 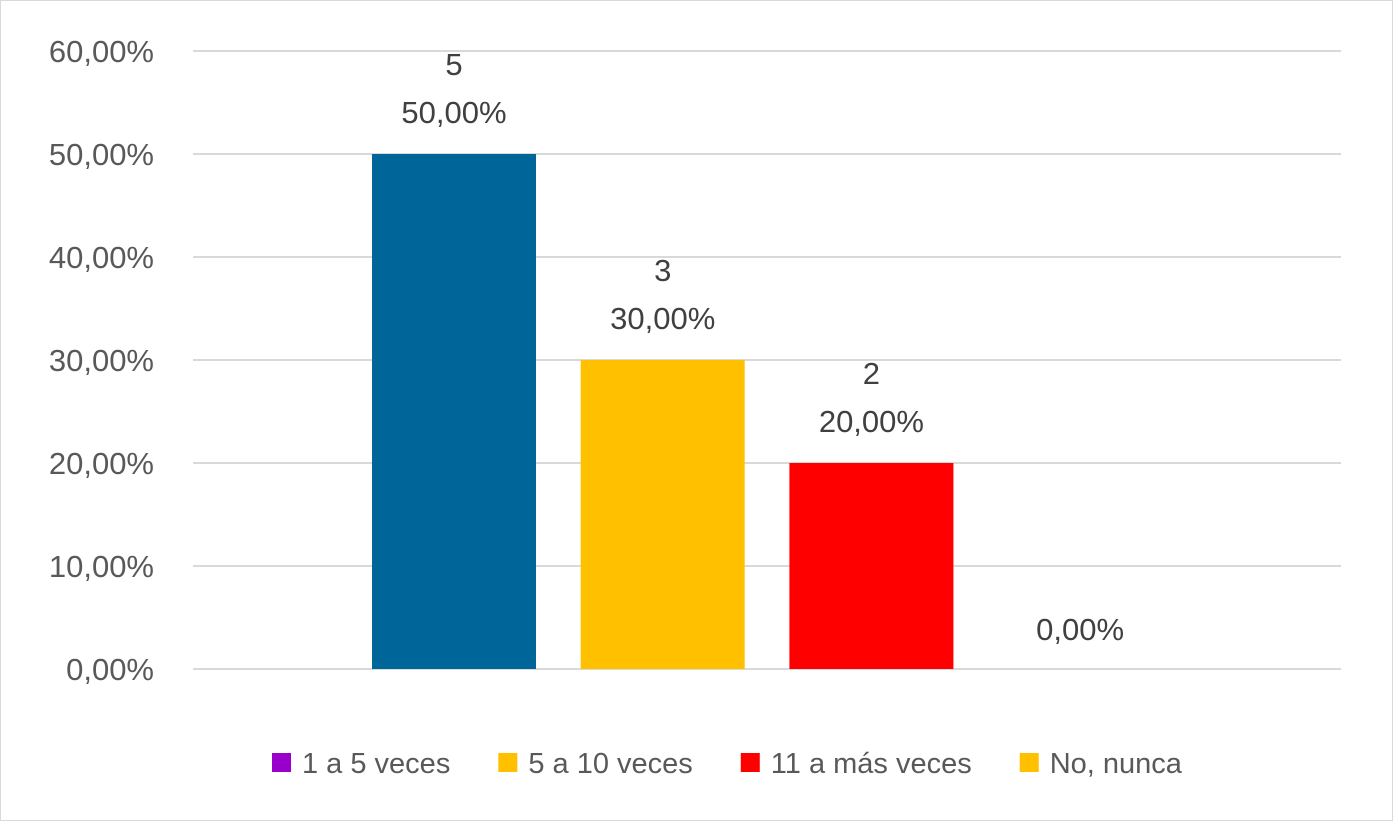 I want to click on data-label-count: 2, so click(x=871, y=373).